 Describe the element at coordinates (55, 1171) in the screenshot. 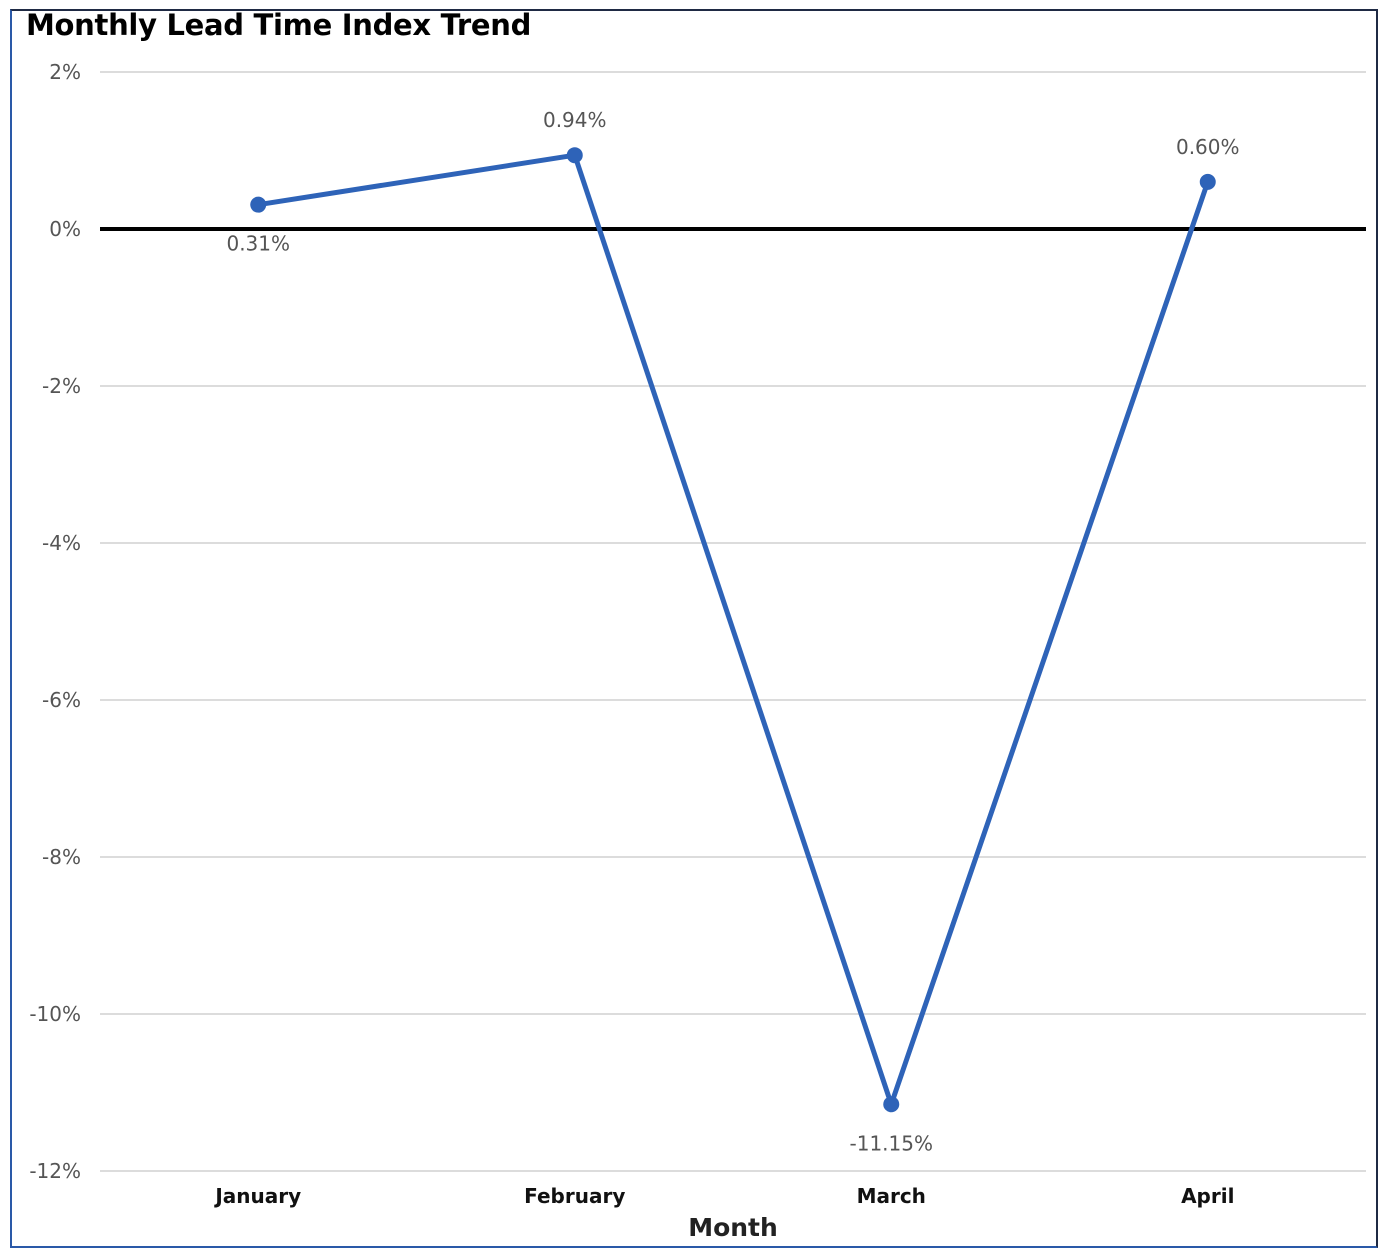

I see `y-tick-label: -12%` at that location.